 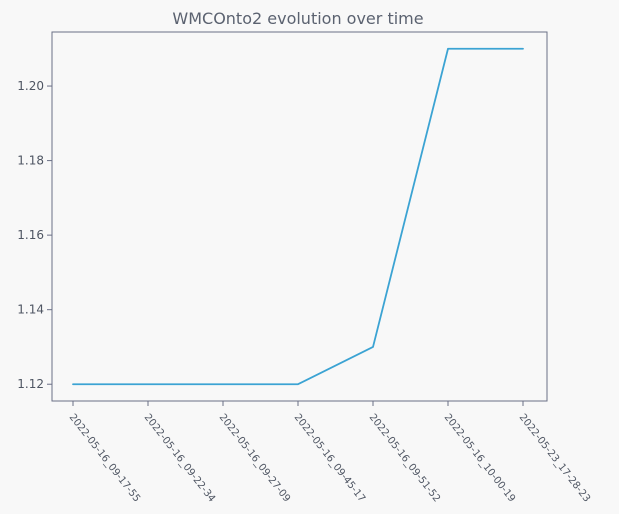 What do you see at coordinates (179, 458) in the screenshot?
I see `x-tick-label: 2022-05-16_09-22-34` at bounding box center [179, 458].